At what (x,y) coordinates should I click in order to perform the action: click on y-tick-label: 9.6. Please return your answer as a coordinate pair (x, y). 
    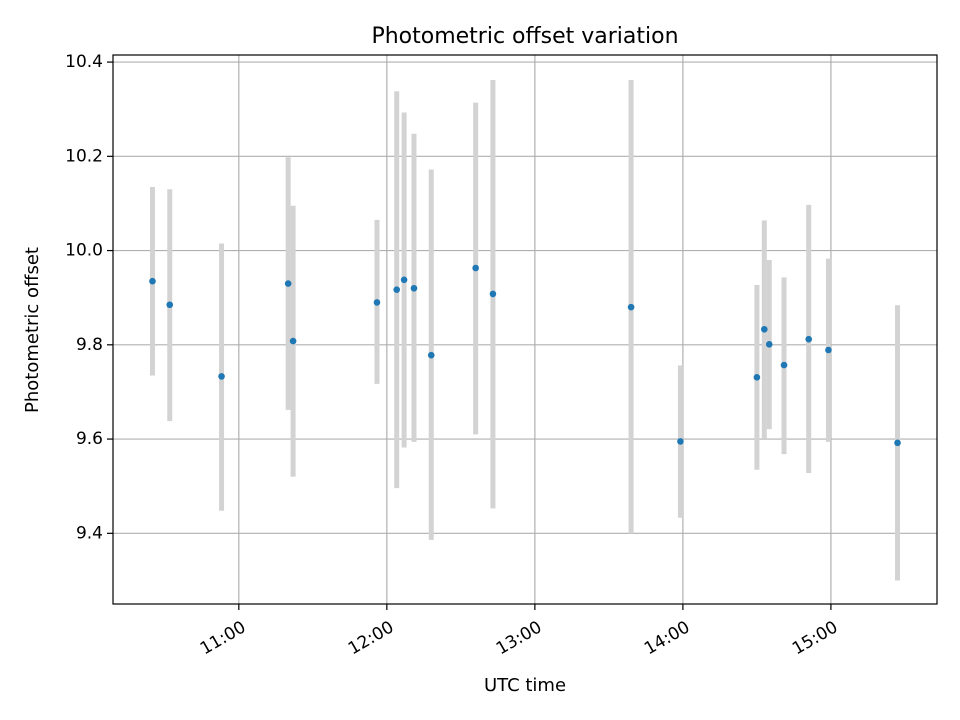
    Looking at the image, I should click on (89, 439).